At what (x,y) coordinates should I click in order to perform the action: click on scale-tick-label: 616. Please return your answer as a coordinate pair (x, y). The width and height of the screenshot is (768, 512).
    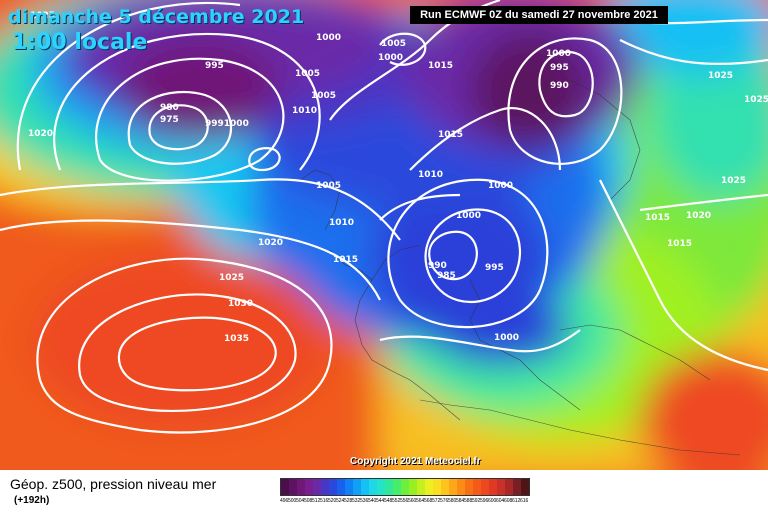
    Looking at the image, I should click on (524, 501).